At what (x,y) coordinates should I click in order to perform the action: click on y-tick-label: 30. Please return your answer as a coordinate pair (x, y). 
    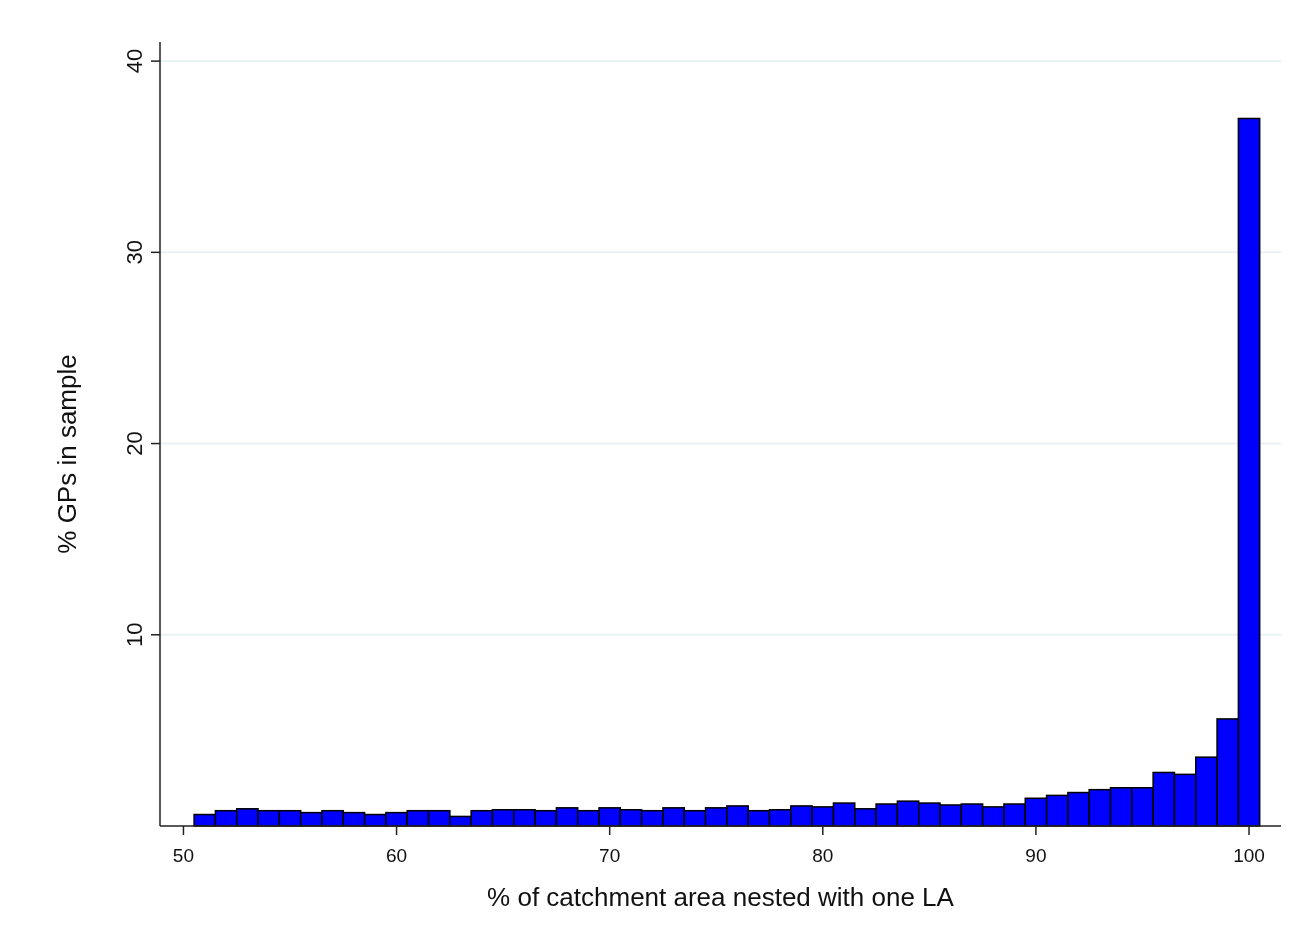
    Looking at the image, I should click on (134, 252).